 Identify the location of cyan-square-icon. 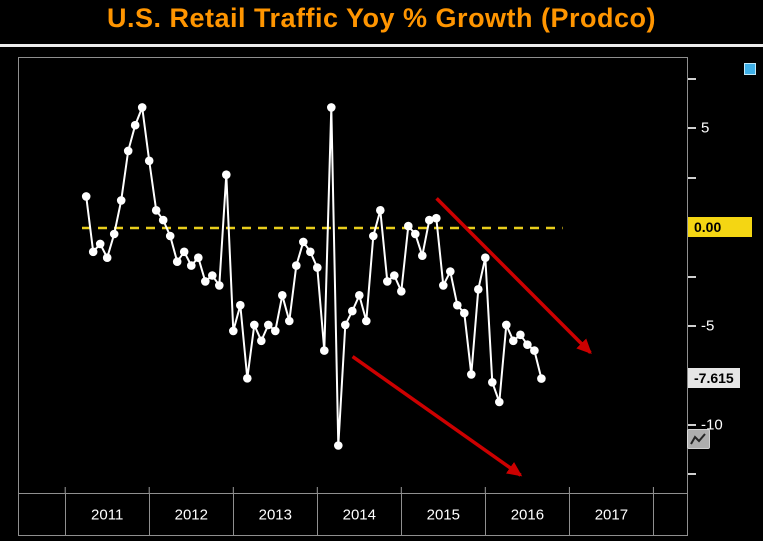
(750, 69).